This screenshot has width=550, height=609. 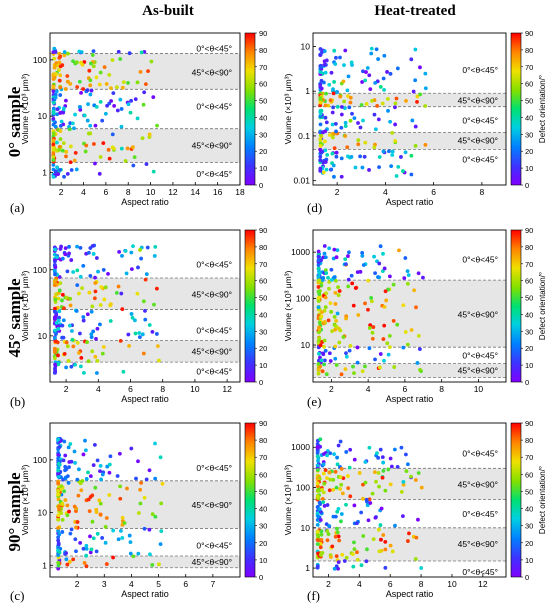 I want to click on panel-letter: (b), so click(x=17, y=401).